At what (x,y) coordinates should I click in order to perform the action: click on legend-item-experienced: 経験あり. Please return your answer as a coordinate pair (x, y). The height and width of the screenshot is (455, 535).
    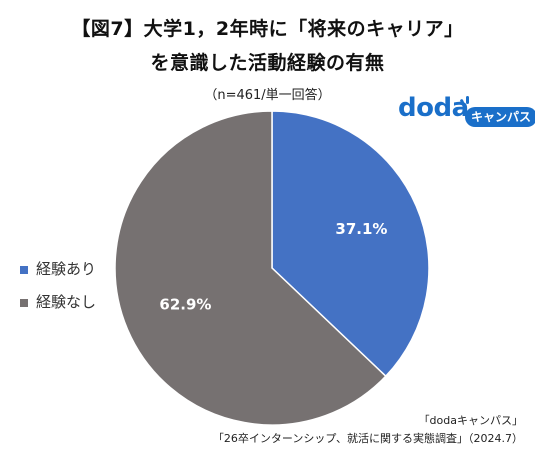
    Looking at the image, I should click on (58, 268).